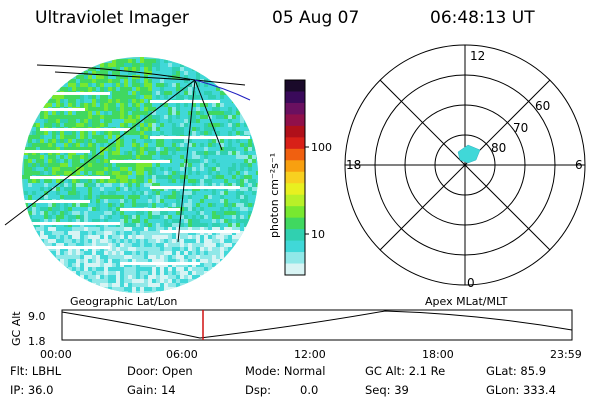 The height and width of the screenshot is (400, 600). What do you see at coordinates (310, 354) in the screenshot?
I see `timeline-xtick-1200: 12:00` at bounding box center [310, 354].